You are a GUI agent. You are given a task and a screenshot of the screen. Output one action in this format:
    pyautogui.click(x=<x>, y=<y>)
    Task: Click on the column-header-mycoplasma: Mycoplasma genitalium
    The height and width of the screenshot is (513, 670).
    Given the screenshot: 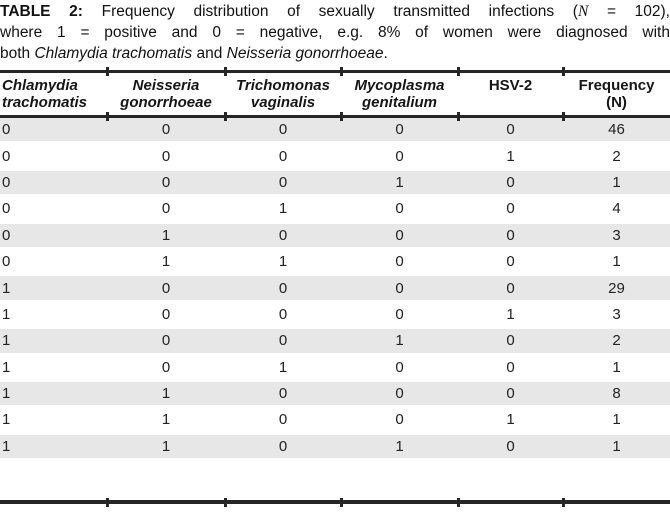 What is the action you would take?
    pyautogui.click(x=399, y=94)
    